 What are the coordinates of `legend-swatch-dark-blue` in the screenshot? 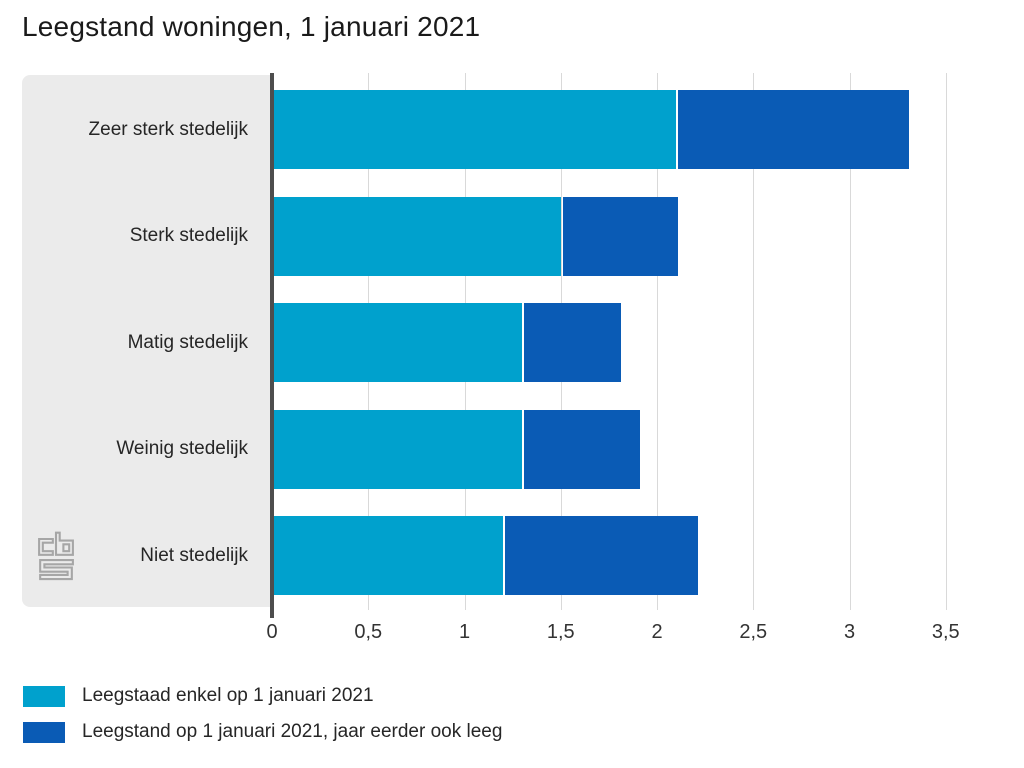 It's located at (44, 732).